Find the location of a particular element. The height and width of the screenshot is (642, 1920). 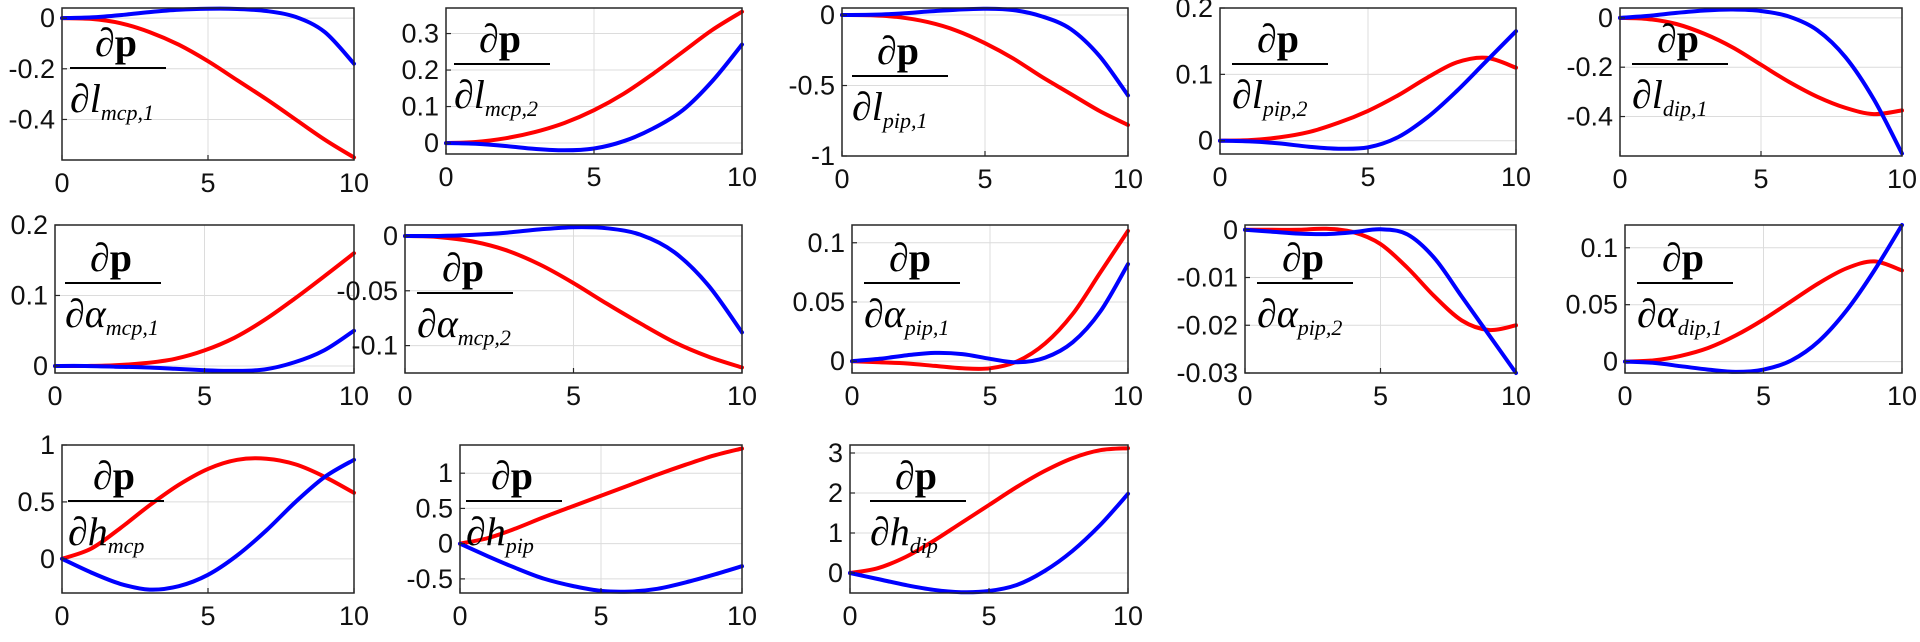

y-tick-label: -0.02 is located at coordinates (1207, 325).